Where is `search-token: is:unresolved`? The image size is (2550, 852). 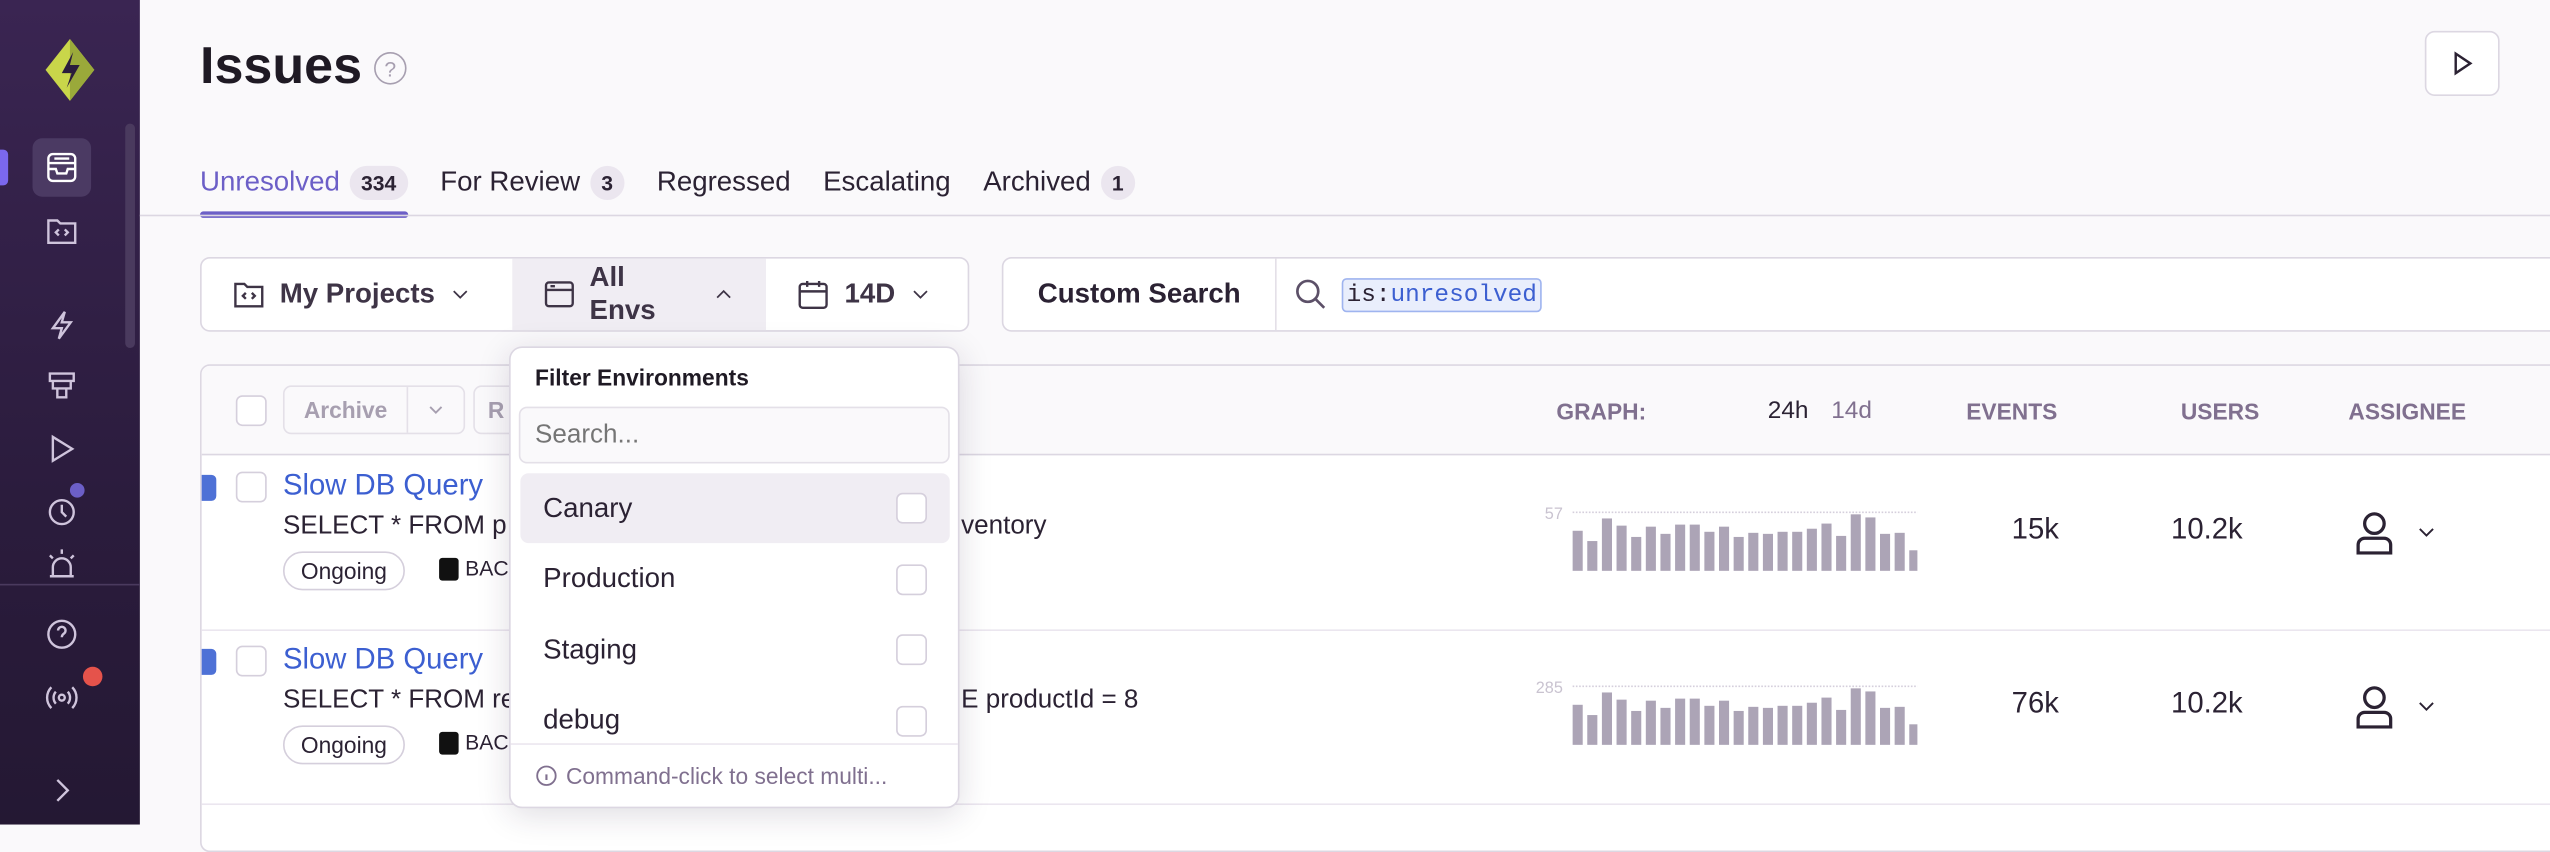
search-token: is:unresolved is located at coordinates (1441, 294).